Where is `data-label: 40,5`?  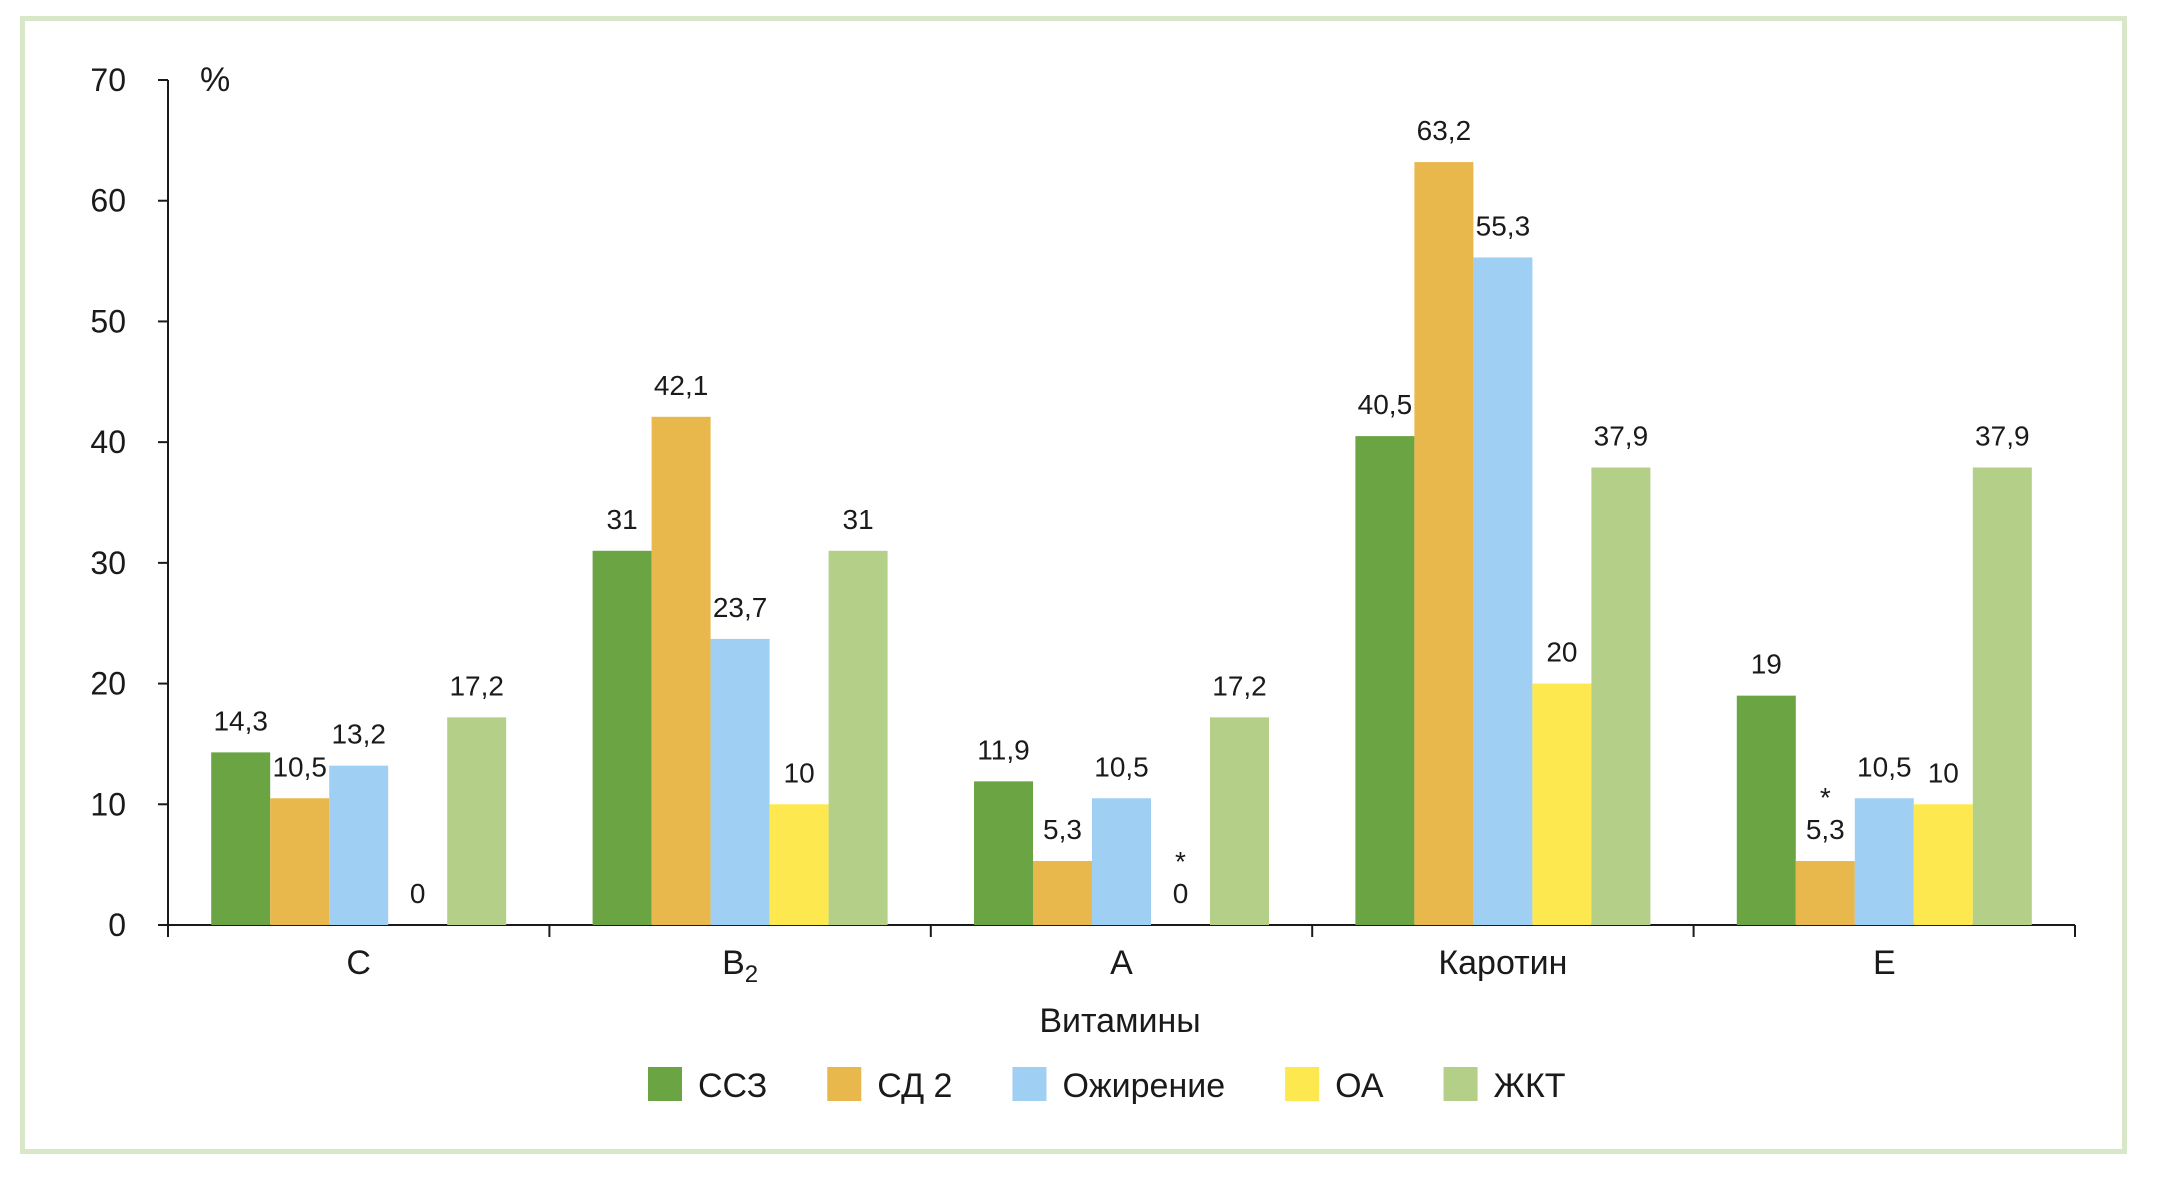
data-label: 40,5 is located at coordinates (1385, 404).